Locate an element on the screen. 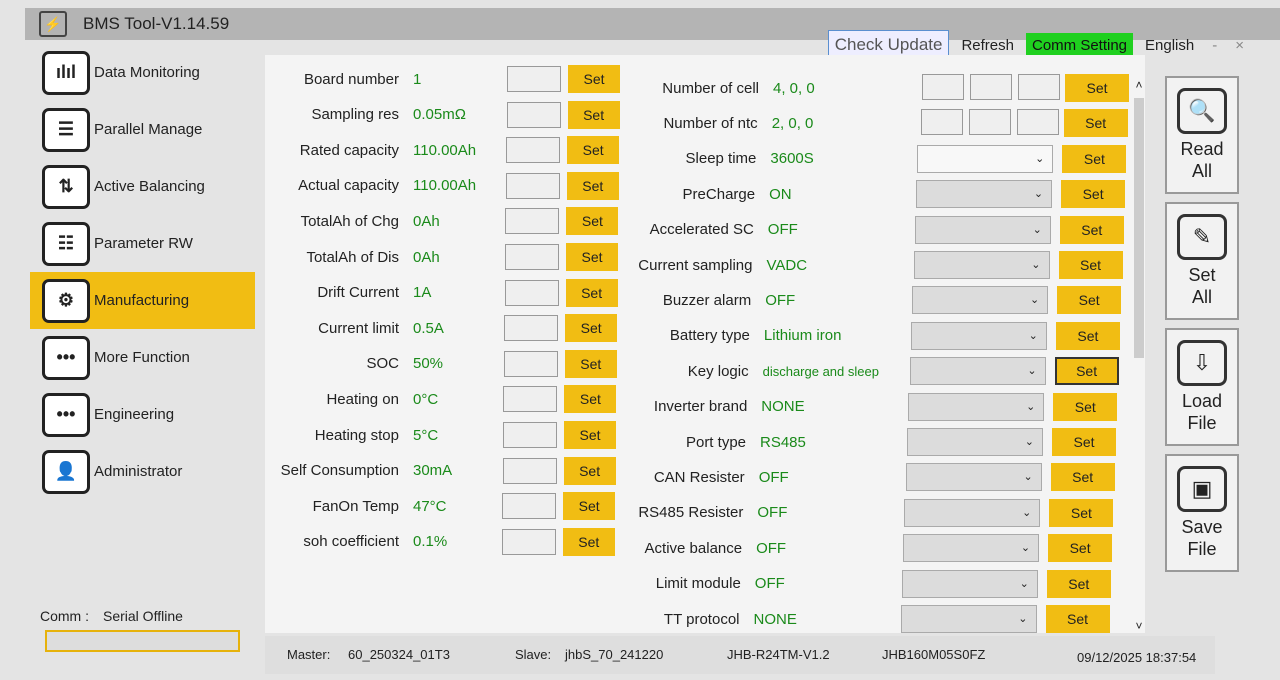  sidebar-item-engineering: ••• Engineering is located at coordinates (142, 414).